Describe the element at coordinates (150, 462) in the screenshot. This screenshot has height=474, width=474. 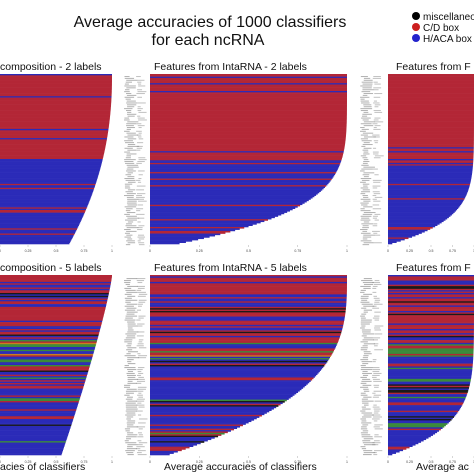
I see `axis-tick-label: 0` at that location.